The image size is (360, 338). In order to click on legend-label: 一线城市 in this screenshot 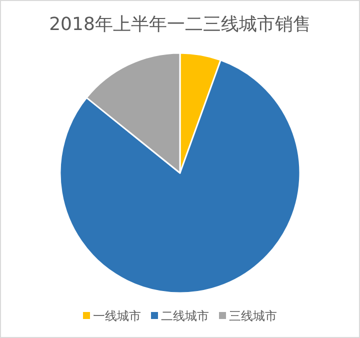, I will do `click(117, 316)`.